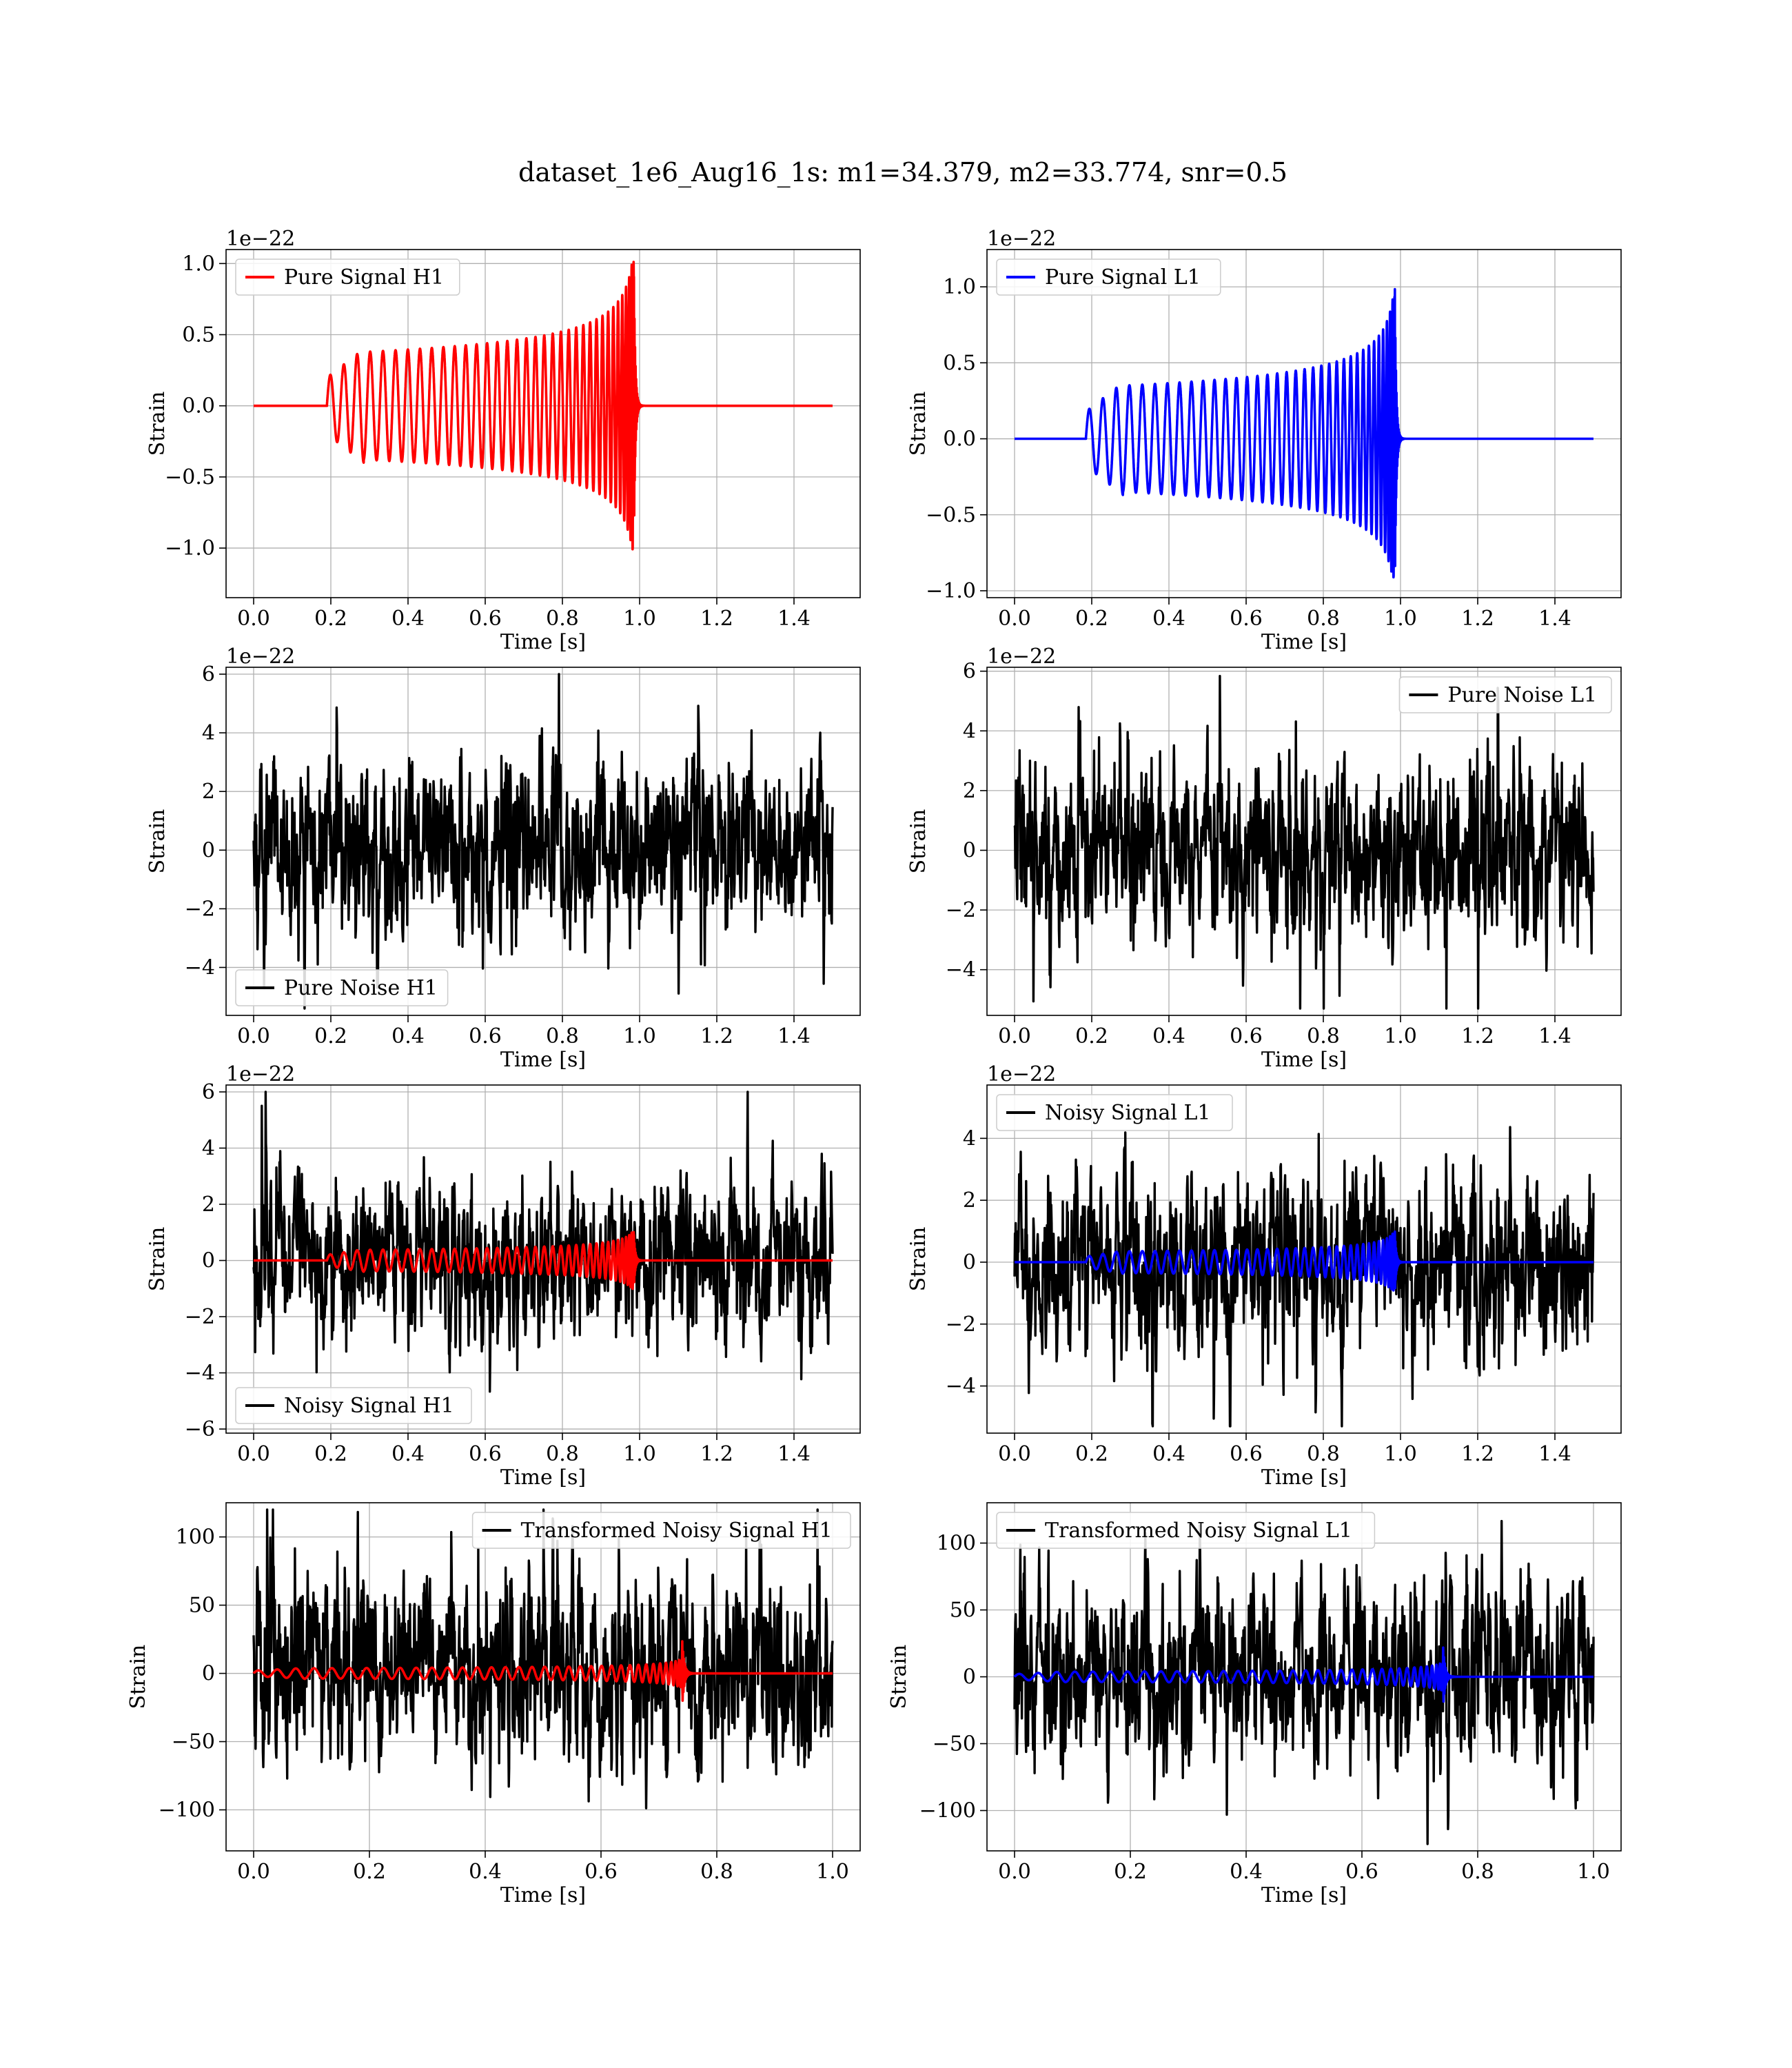 The image size is (1792, 2068). I want to click on legend-label: Pure Noise L1, so click(1522, 695).